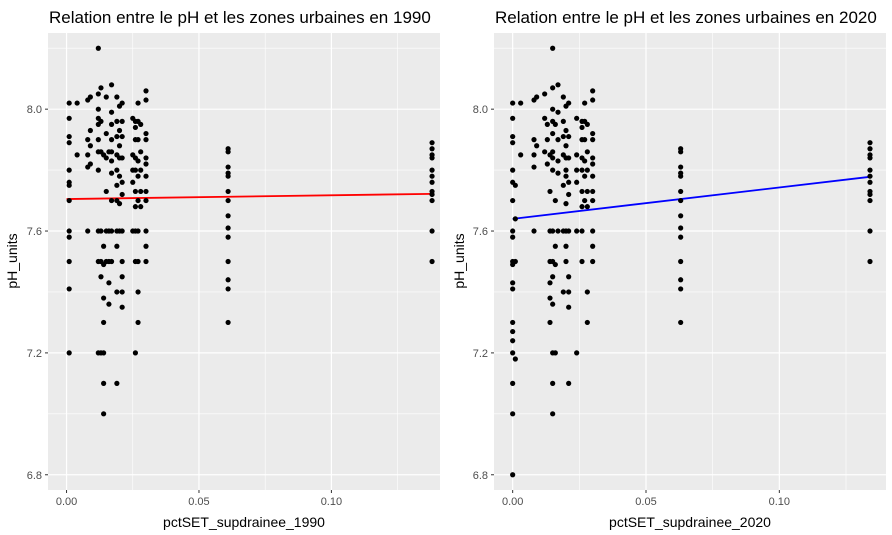 This screenshot has width=892, height=535. I want to click on x-tick-label: 0.00, so click(66, 502).